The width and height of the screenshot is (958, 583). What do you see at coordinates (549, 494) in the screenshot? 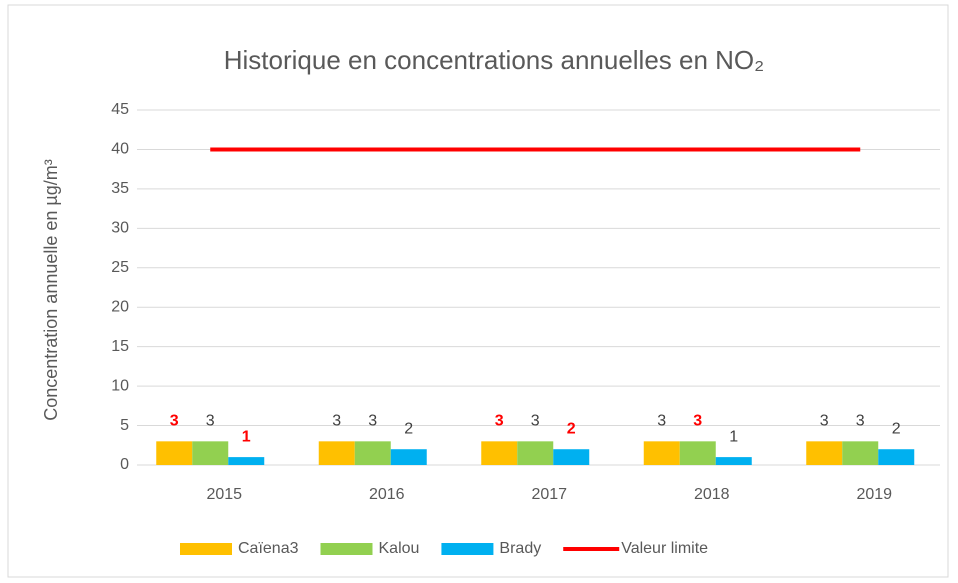
I see `x-tick-label: 2017` at bounding box center [549, 494].